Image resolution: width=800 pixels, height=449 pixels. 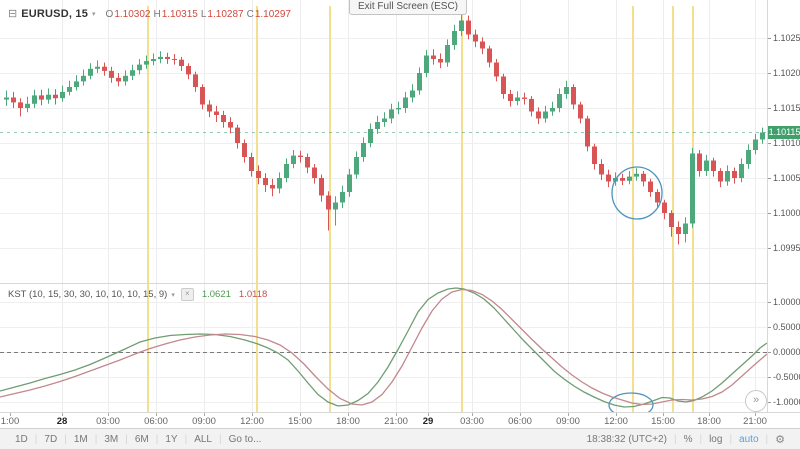 I want to click on symbol-title: EURUSD, 15, so click(x=55, y=14).